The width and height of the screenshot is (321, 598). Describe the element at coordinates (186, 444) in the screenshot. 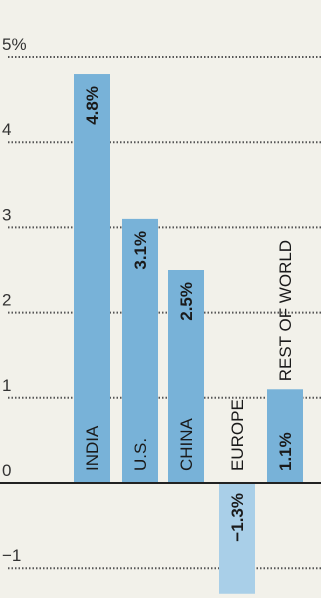

I see `category-label: CHINA` at that location.